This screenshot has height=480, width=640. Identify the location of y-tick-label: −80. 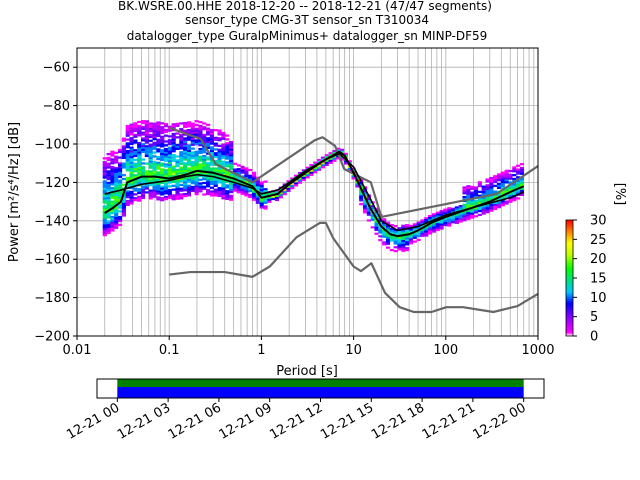
(56, 106).